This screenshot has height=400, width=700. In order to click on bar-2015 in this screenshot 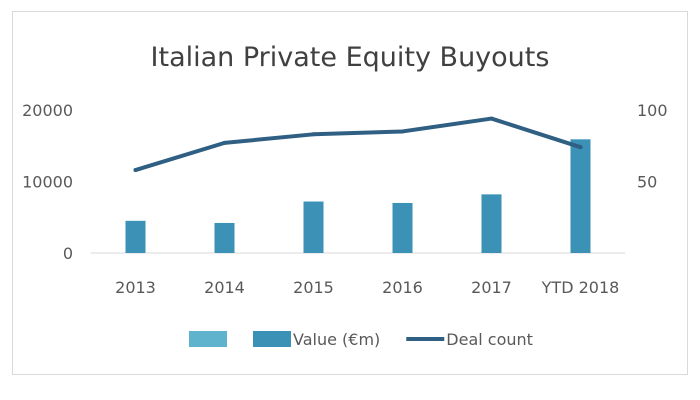, I will do `click(313, 227)`.